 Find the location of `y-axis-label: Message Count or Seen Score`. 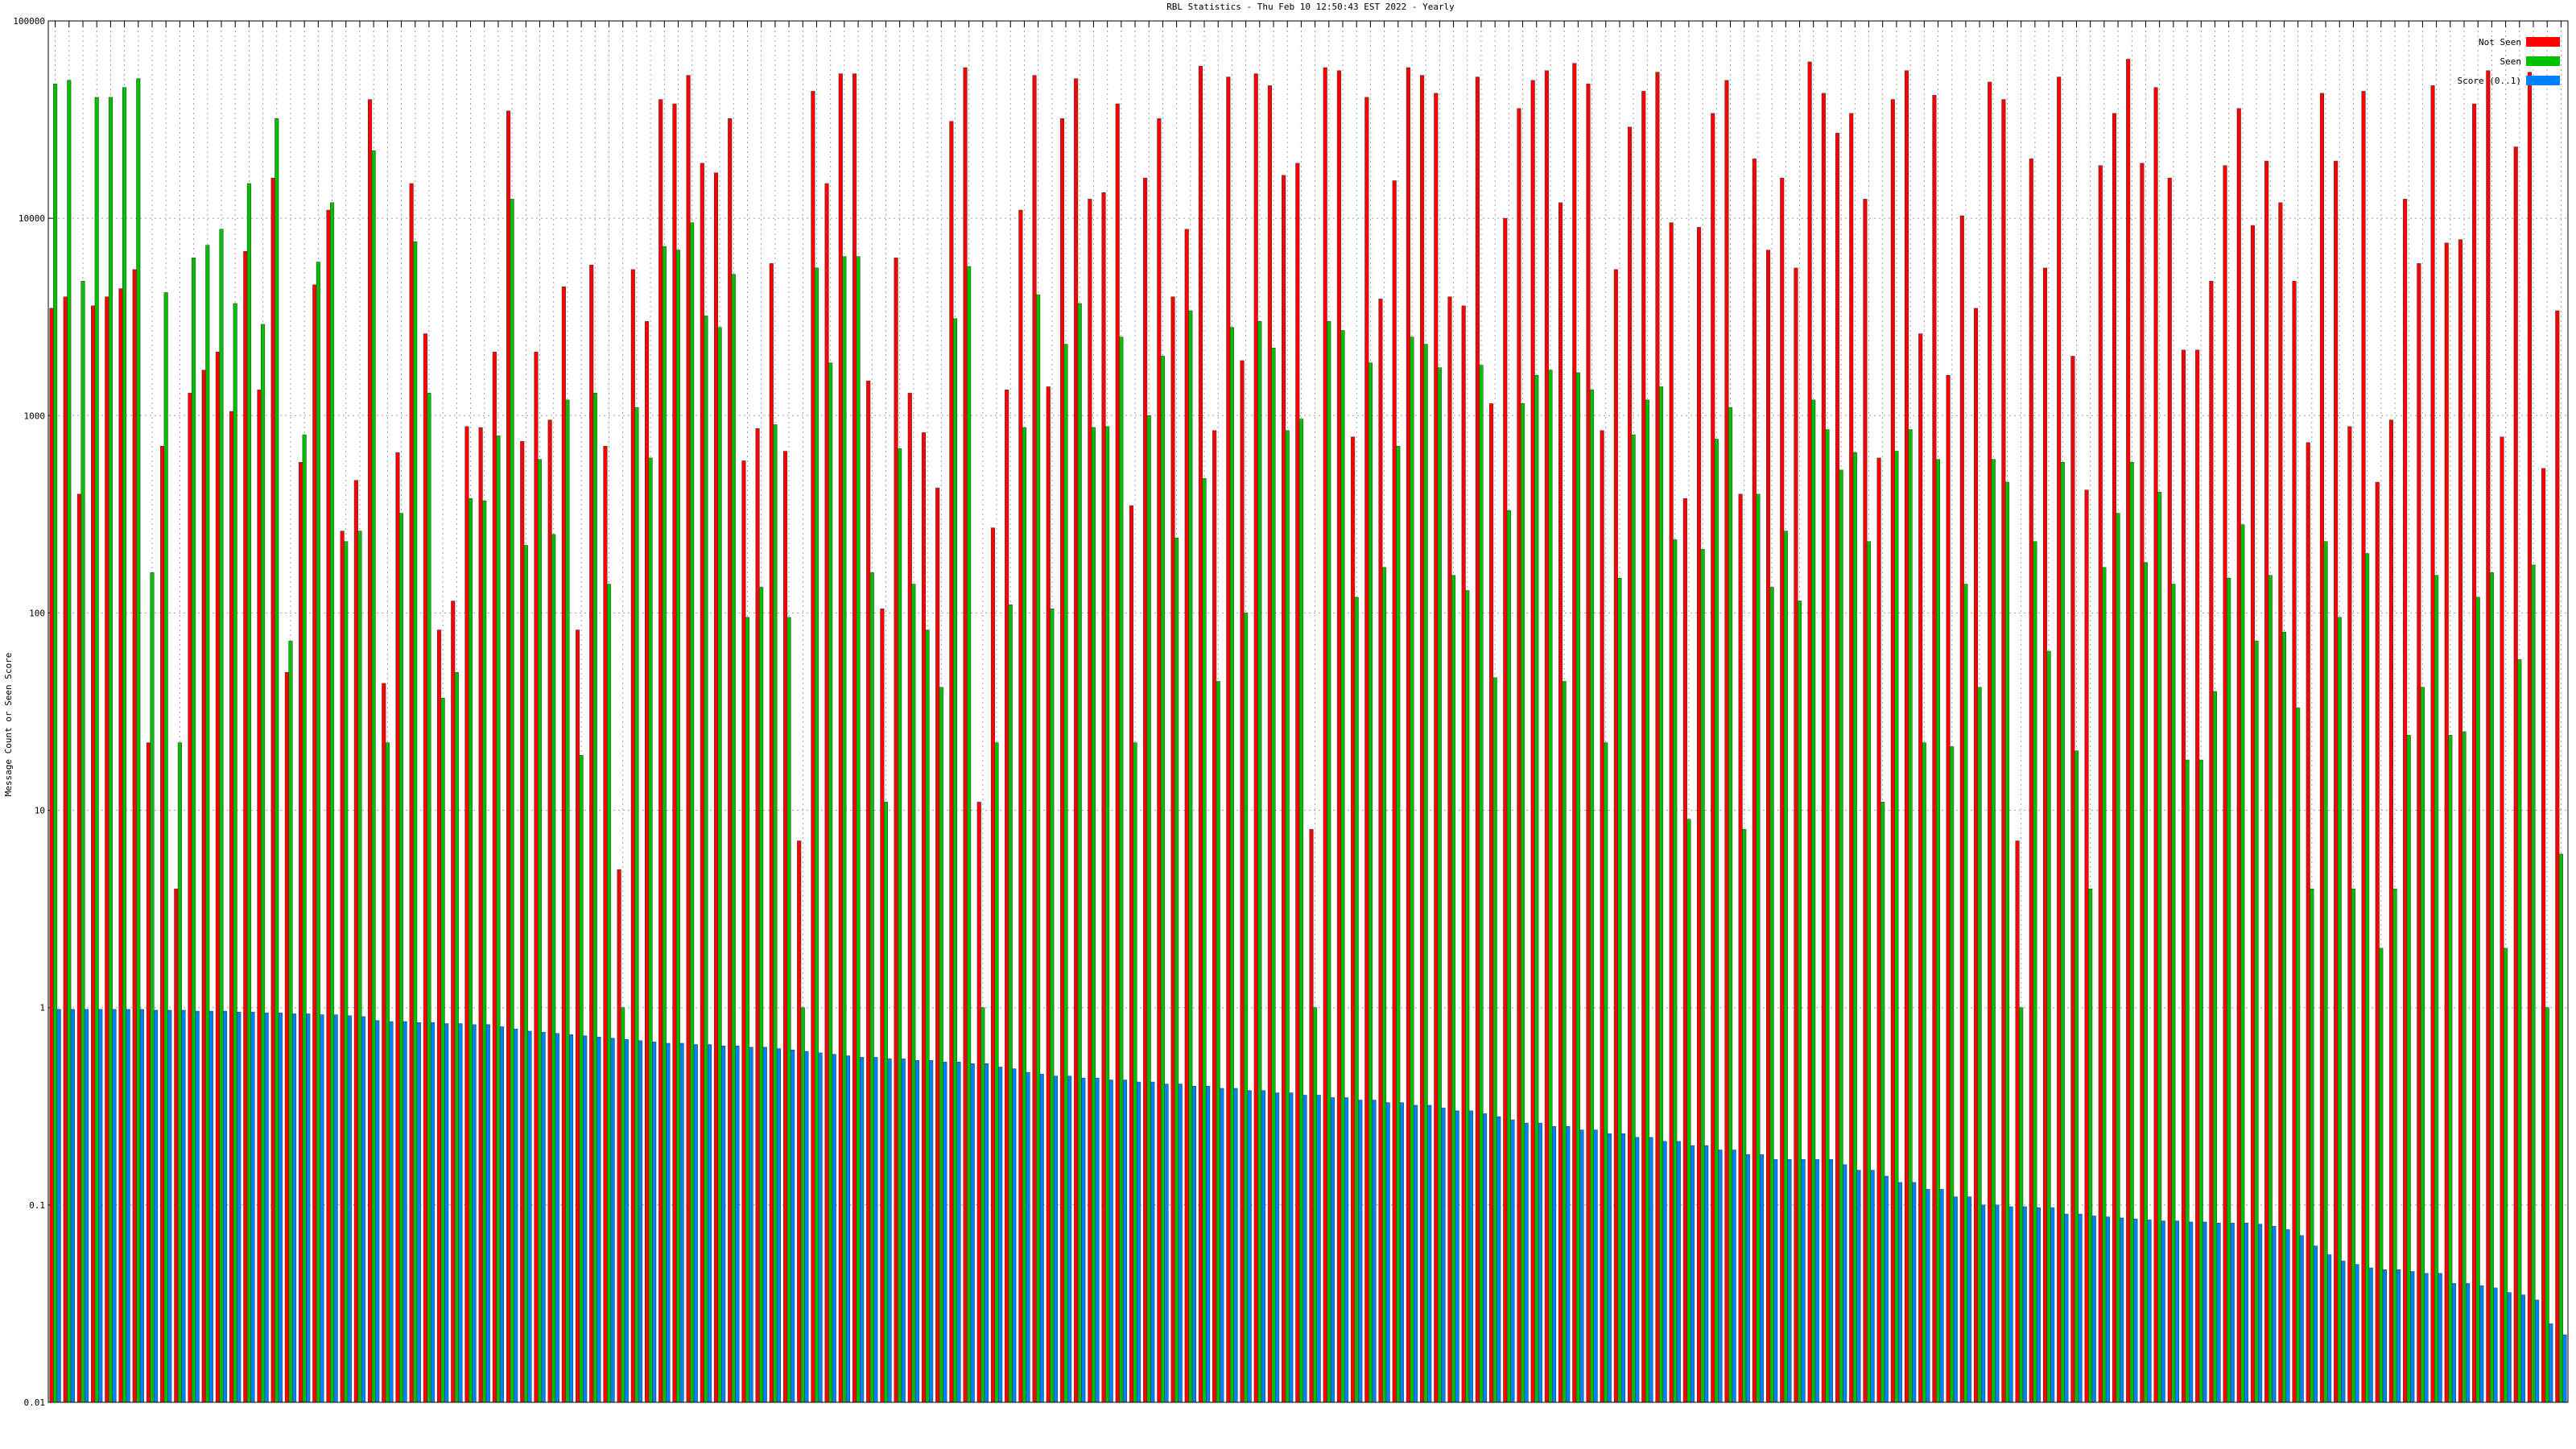

y-axis-label: Message Count or Seen Score is located at coordinates (8, 725).